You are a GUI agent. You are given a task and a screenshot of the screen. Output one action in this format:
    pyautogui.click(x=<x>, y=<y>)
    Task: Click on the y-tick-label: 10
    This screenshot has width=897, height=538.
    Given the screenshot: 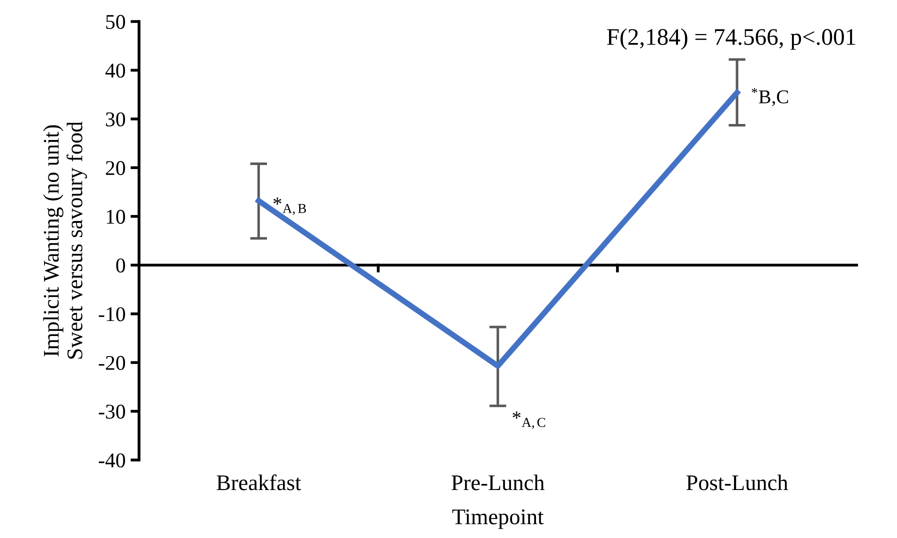 What is the action you would take?
    pyautogui.click(x=116, y=217)
    